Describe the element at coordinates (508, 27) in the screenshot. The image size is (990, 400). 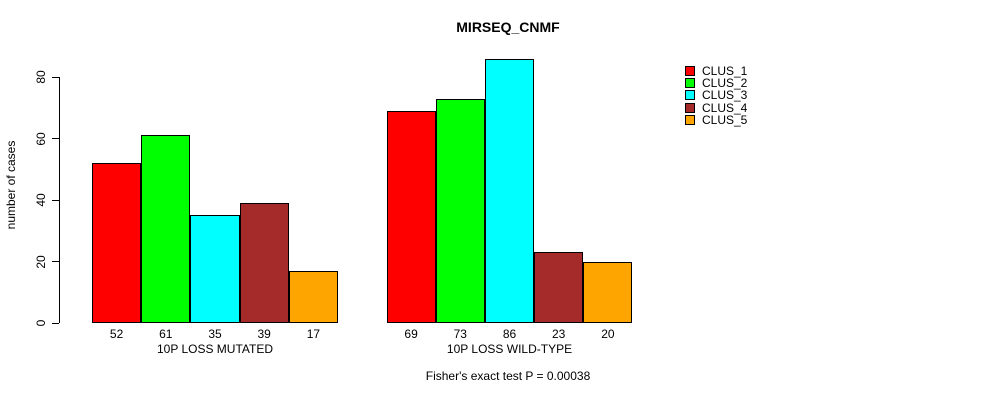
I see `chart-title: MIRSEQ_CNMF` at that location.